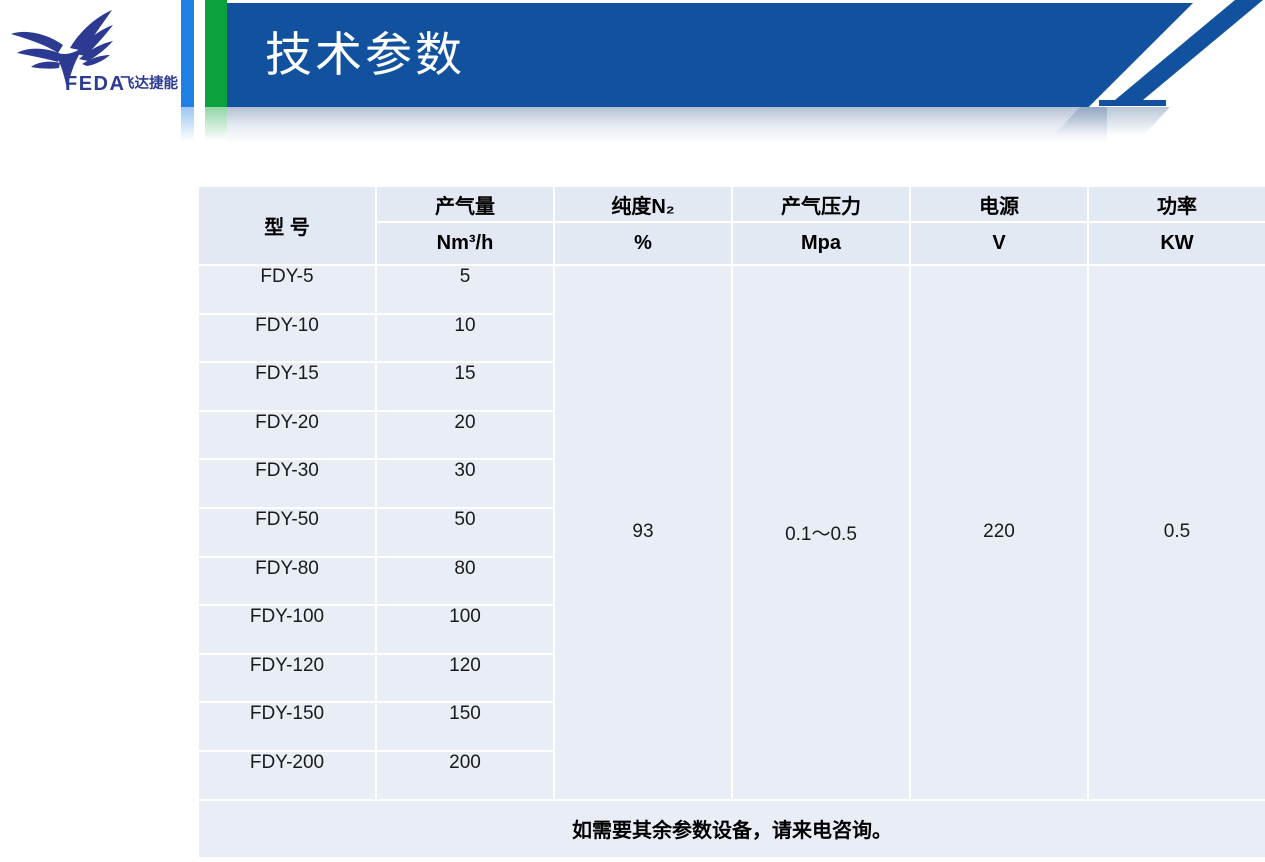  Describe the element at coordinates (731, 483) in the screenshot. I see `table-row: FDY-30 30` at that location.